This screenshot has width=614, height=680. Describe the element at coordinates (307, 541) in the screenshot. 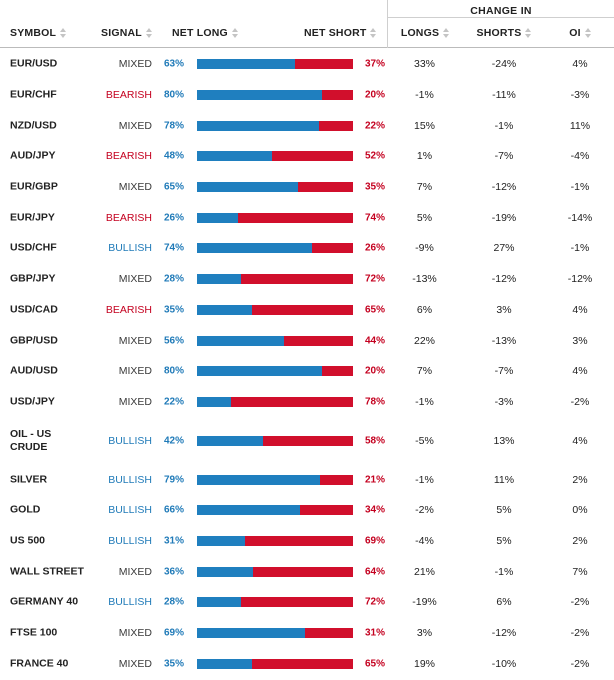

I see `table-row: US 500 BULLISH 31% 69% -4% 5% 2%` at that location.